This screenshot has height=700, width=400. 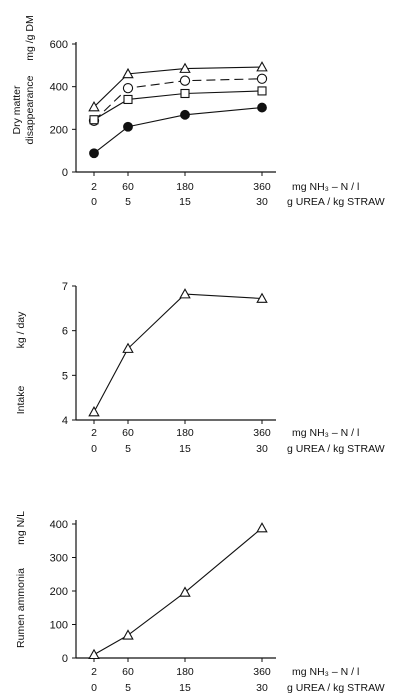 What do you see at coordinates (21, 528) in the screenshot?
I see `y-axis-unit: mg N/L` at bounding box center [21, 528].